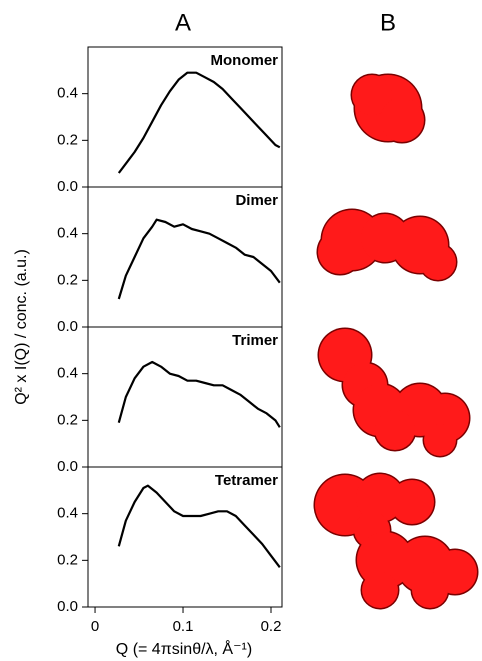  Describe the element at coordinates (255, 340) in the screenshot. I see `panel-title: Trimer` at that location.